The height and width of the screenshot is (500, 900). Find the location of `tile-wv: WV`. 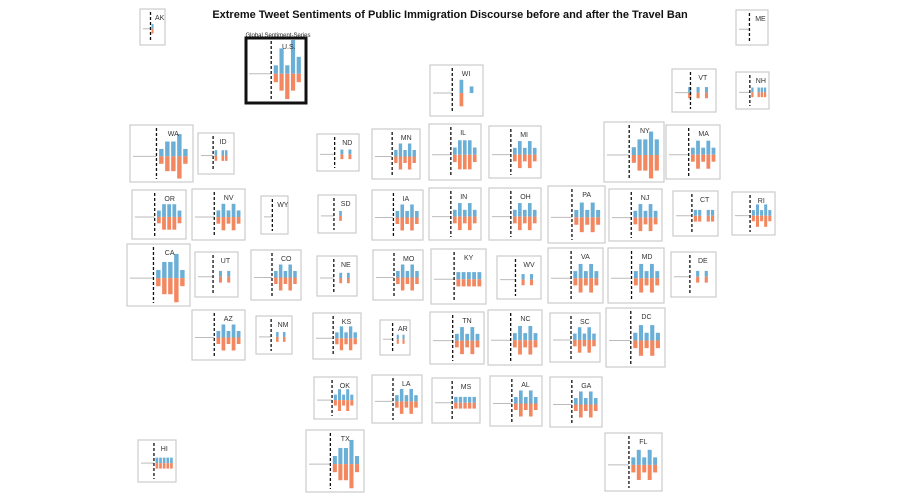

tile-wv: WV is located at coordinates (519, 277).